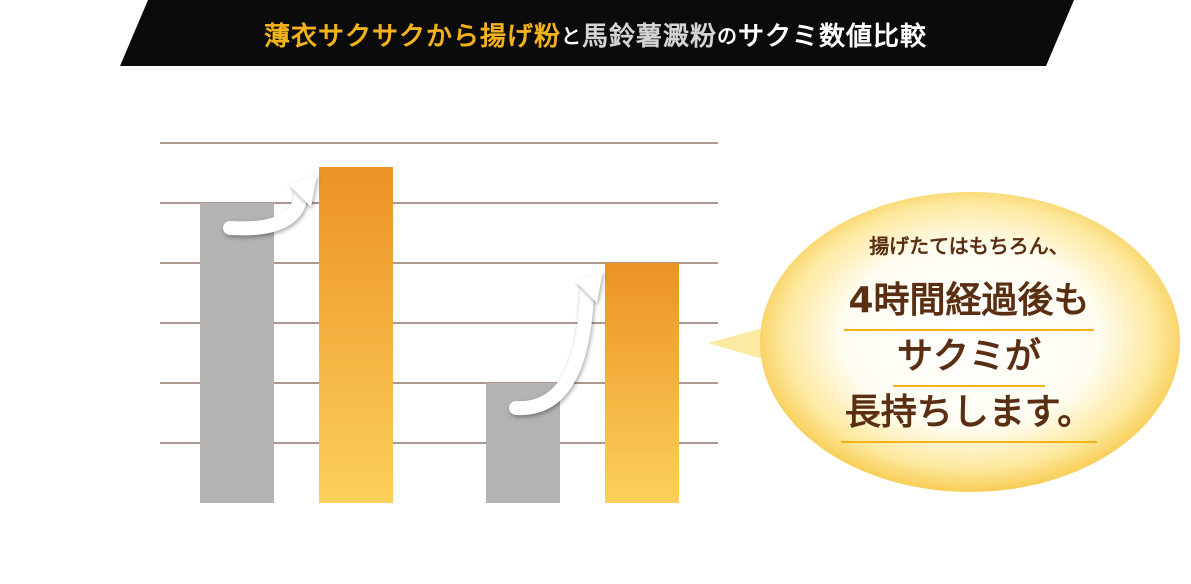  What do you see at coordinates (412, 36) in the screenshot?
I see `title-product-name: 薄衣サクサクから揚げ粉` at bounding box center [412, 36].